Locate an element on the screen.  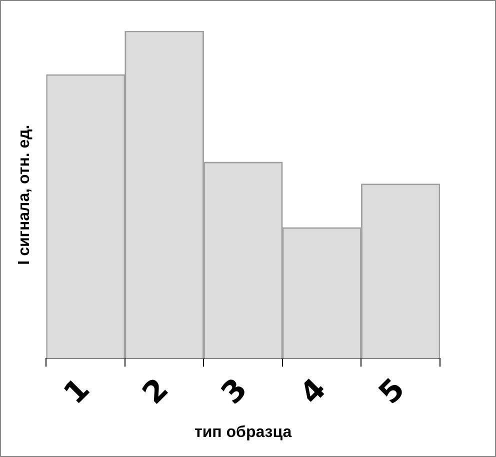
x-axis-title: тип образца is located at coordinates (243, 432).